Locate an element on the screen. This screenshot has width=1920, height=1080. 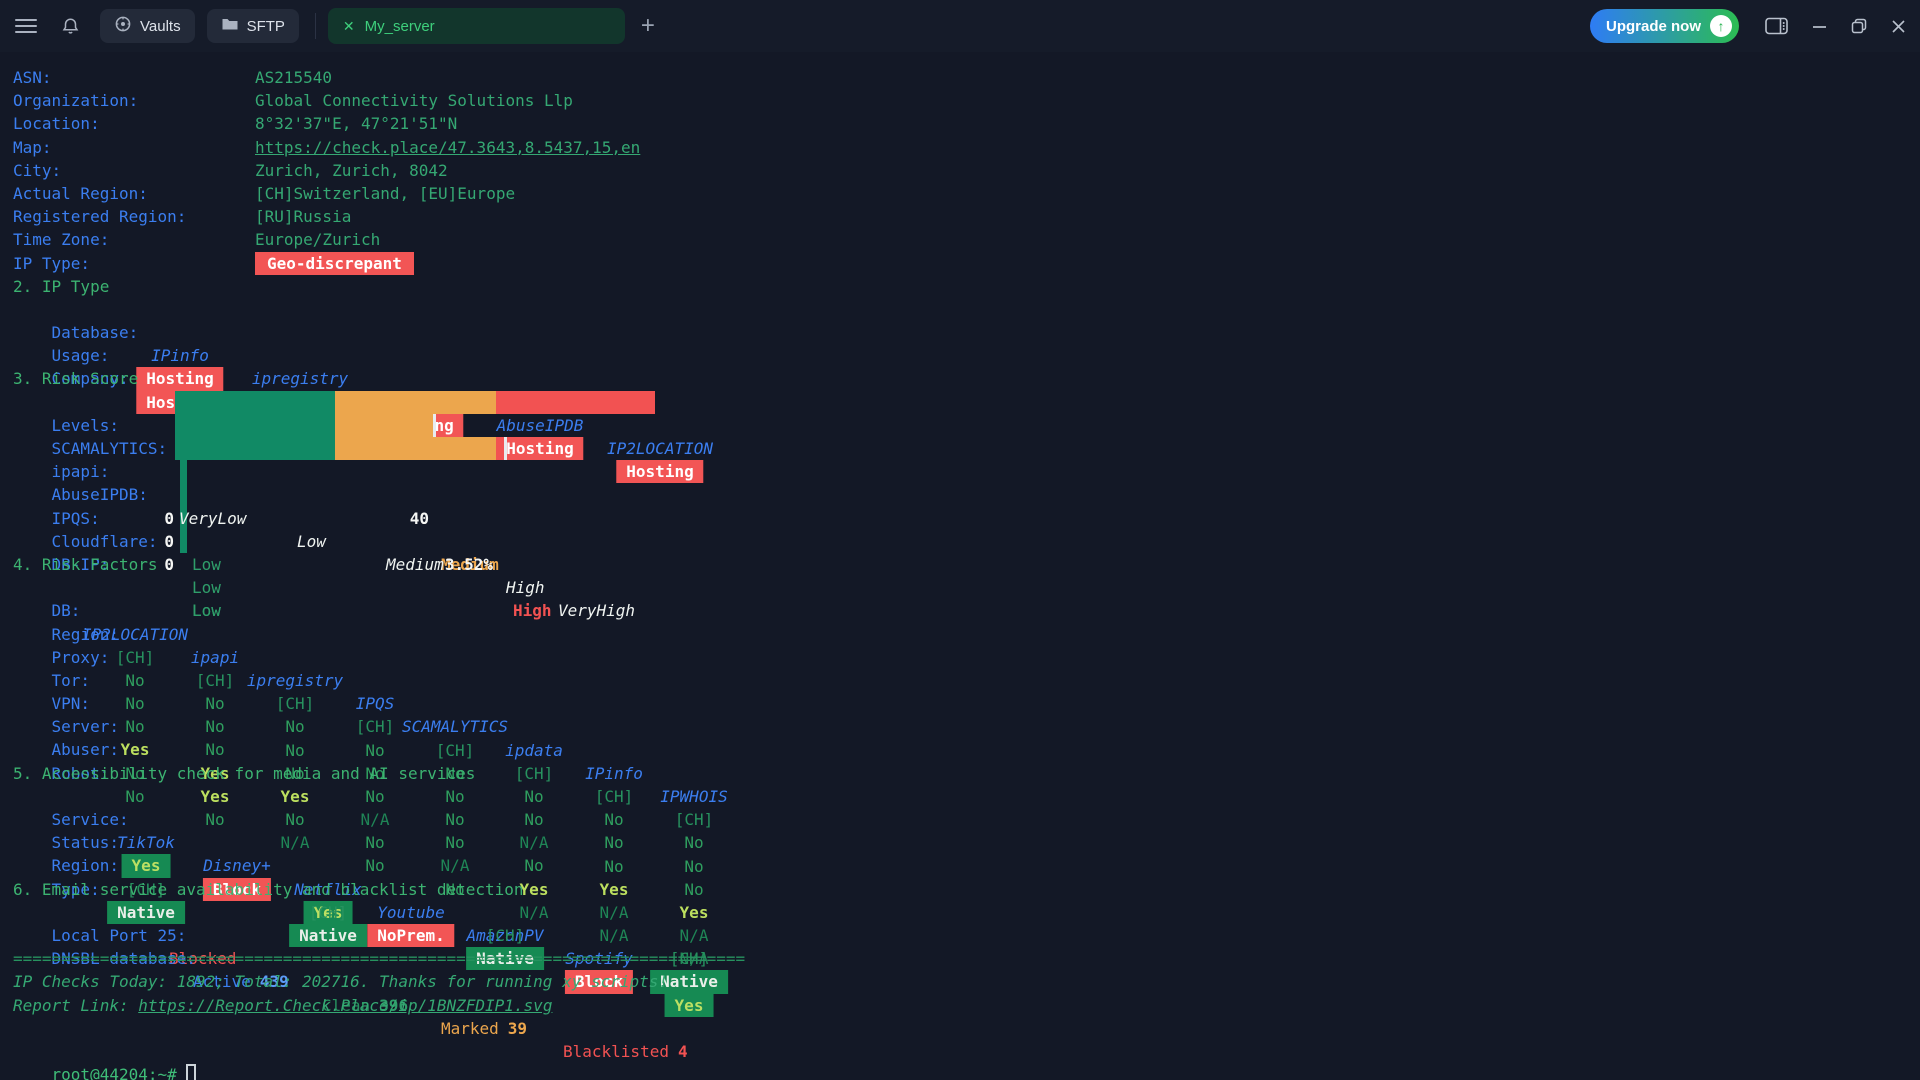
prompt-row: root@44204:~# is located at coordinates (960, 1060).